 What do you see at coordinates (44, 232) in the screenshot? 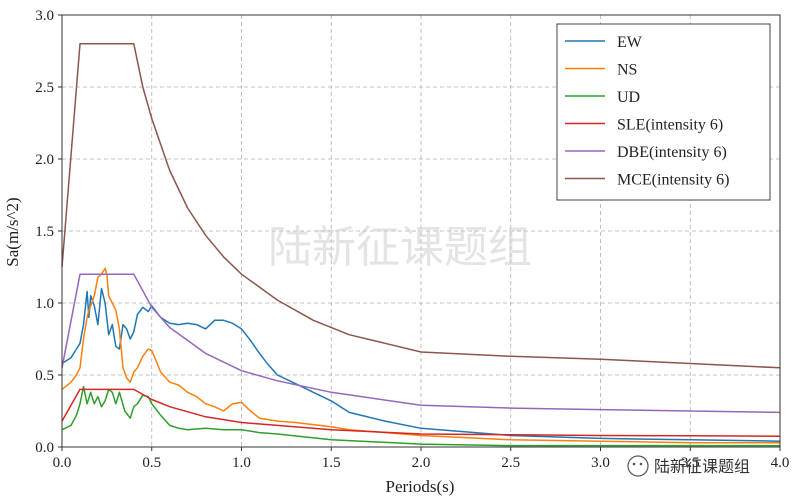
I see `y-tick-label: 1.5` at bounding box center [44, 232].